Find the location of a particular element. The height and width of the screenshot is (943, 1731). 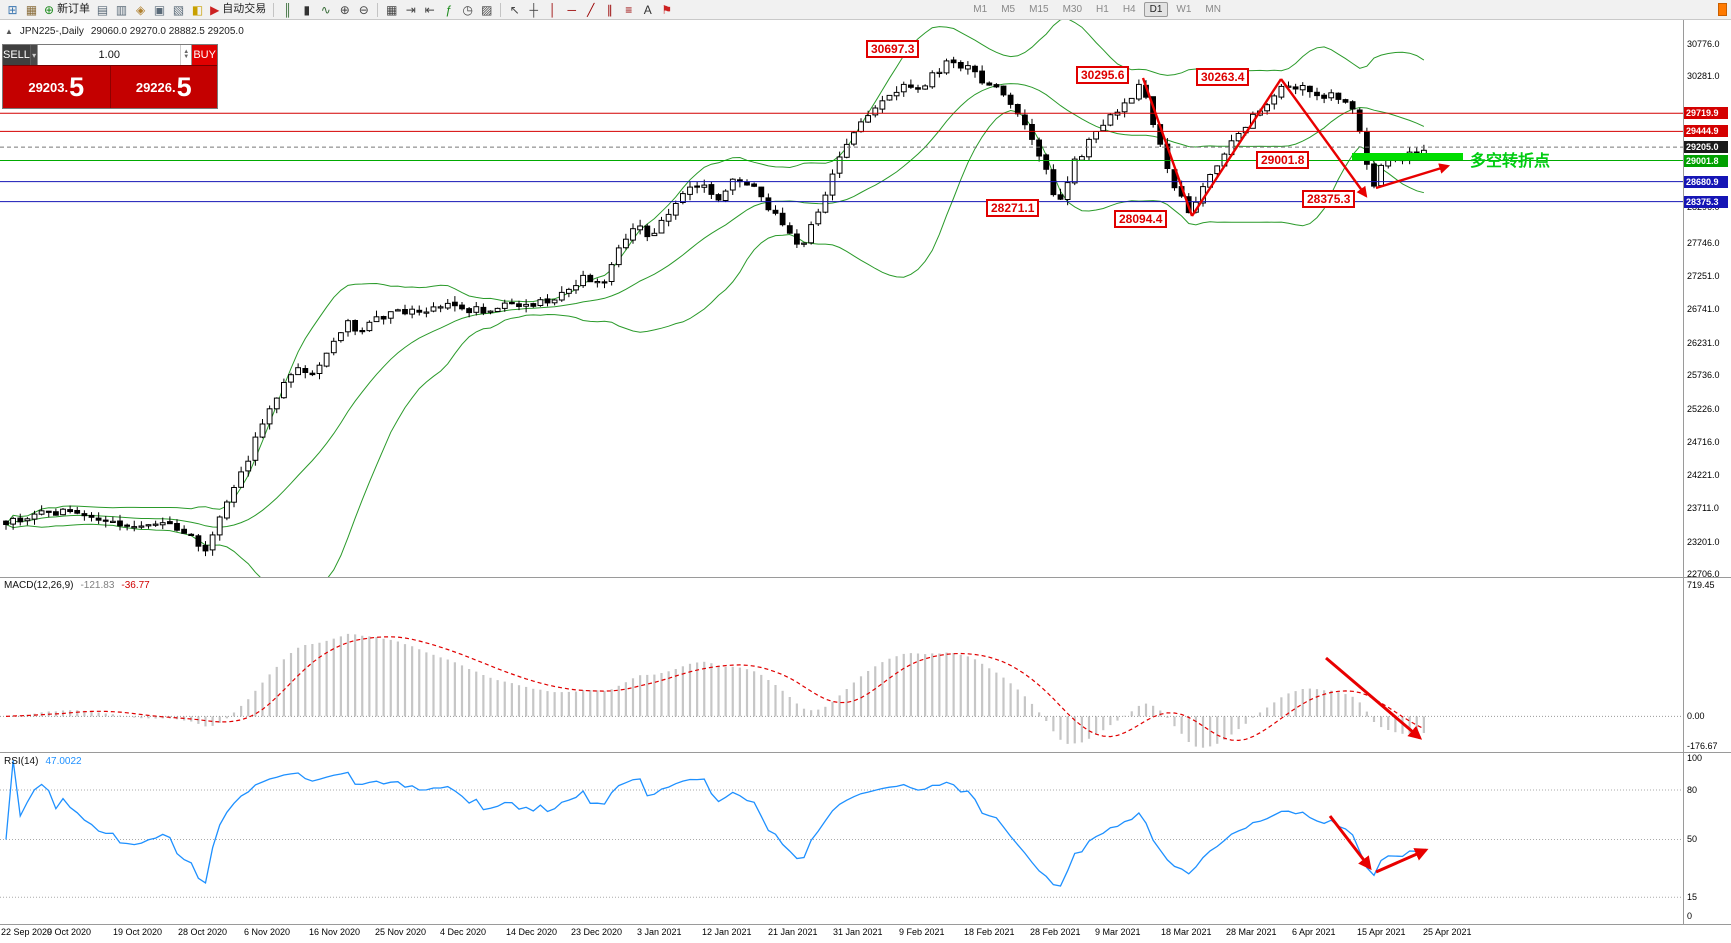

navigator-icon: ◈ is located at coordinates (140, 9).